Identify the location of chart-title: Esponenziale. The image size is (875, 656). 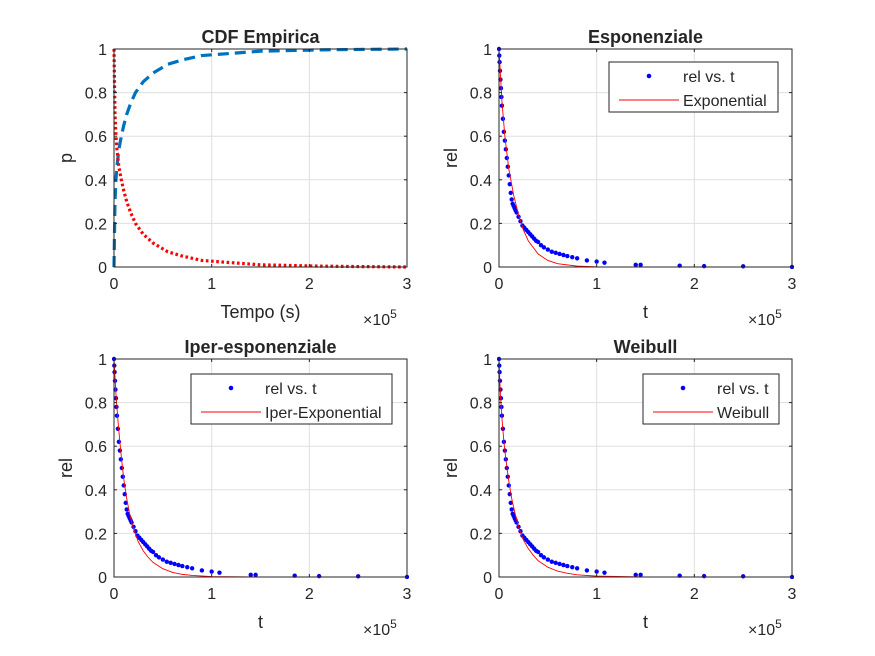
(645, 37).